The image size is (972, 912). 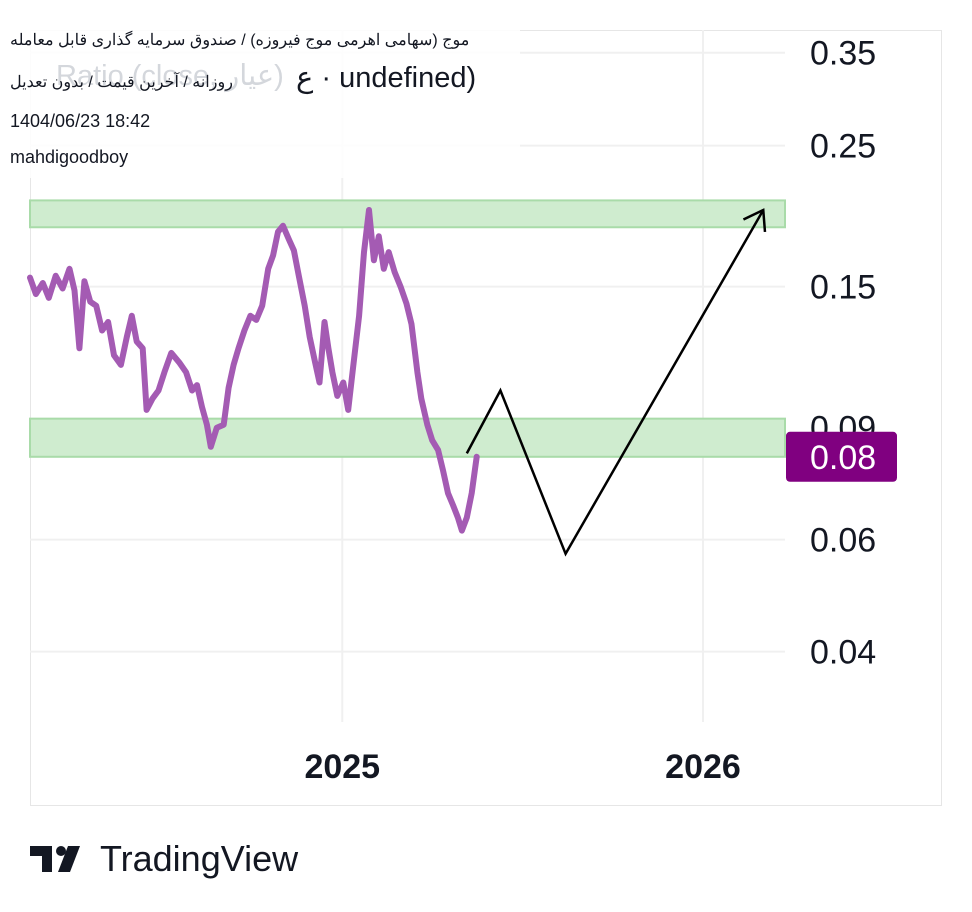 I want to click on drawing-layer, so click(x=616, y=382).